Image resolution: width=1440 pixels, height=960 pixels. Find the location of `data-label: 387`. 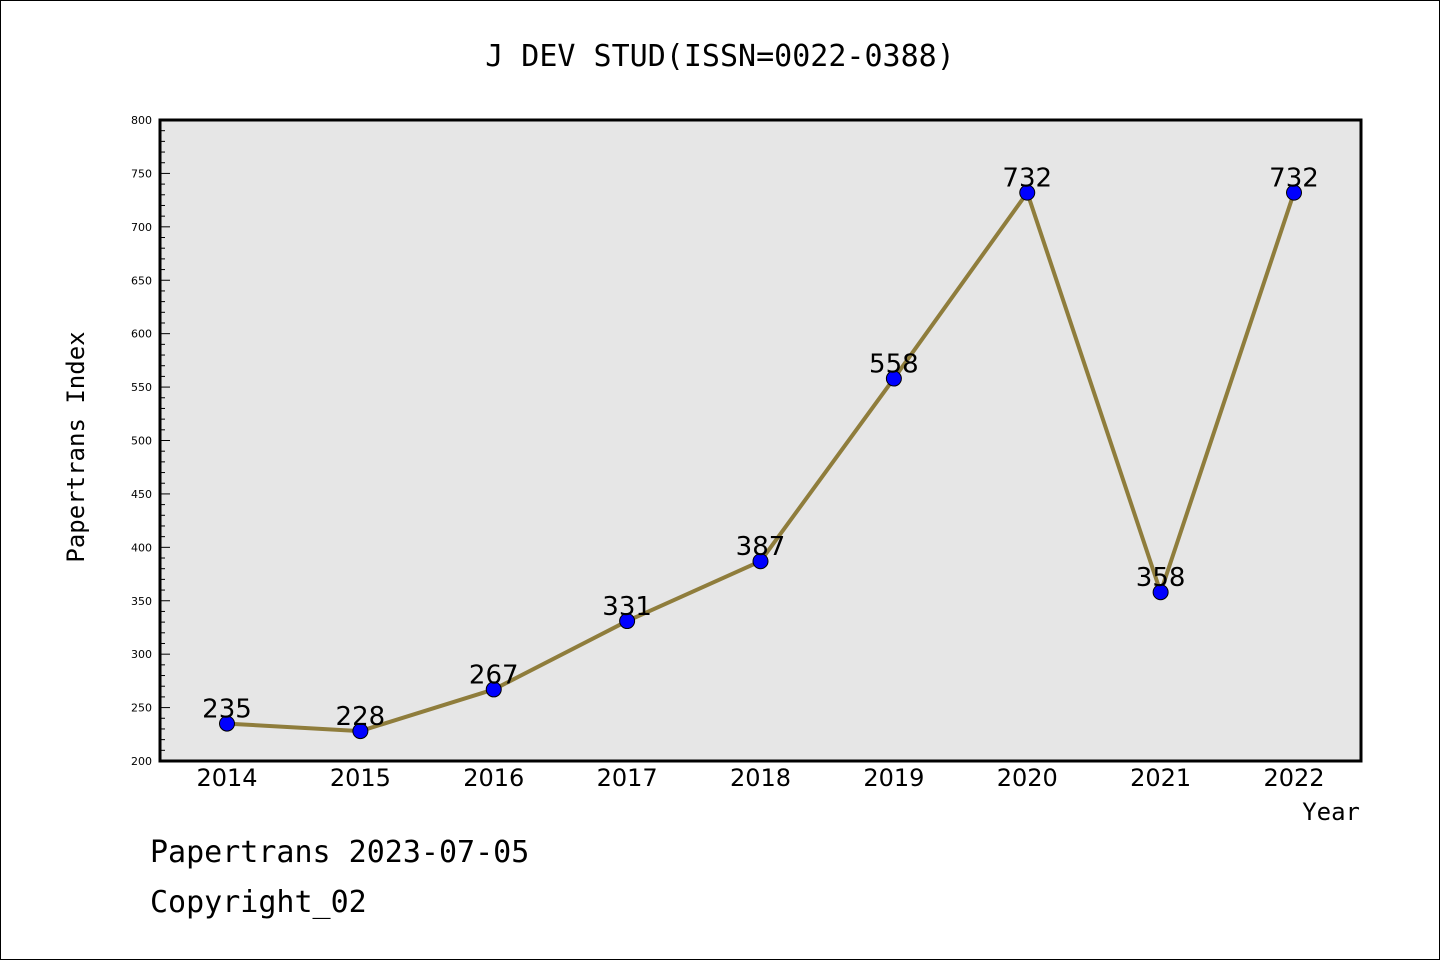

data-label: 387 is located at coordinates (761, 547).